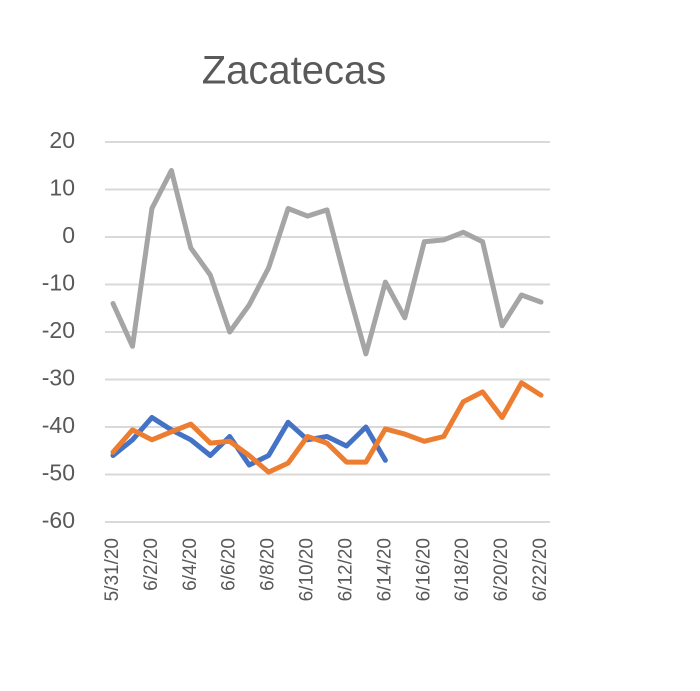  I want to click on y-tick-label: -10, so click(58, 283).